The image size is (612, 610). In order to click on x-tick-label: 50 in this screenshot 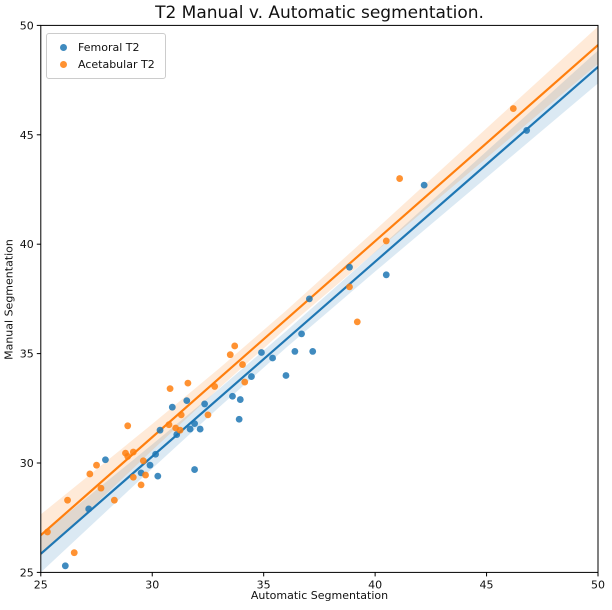, I will do `click(598, 584)`.